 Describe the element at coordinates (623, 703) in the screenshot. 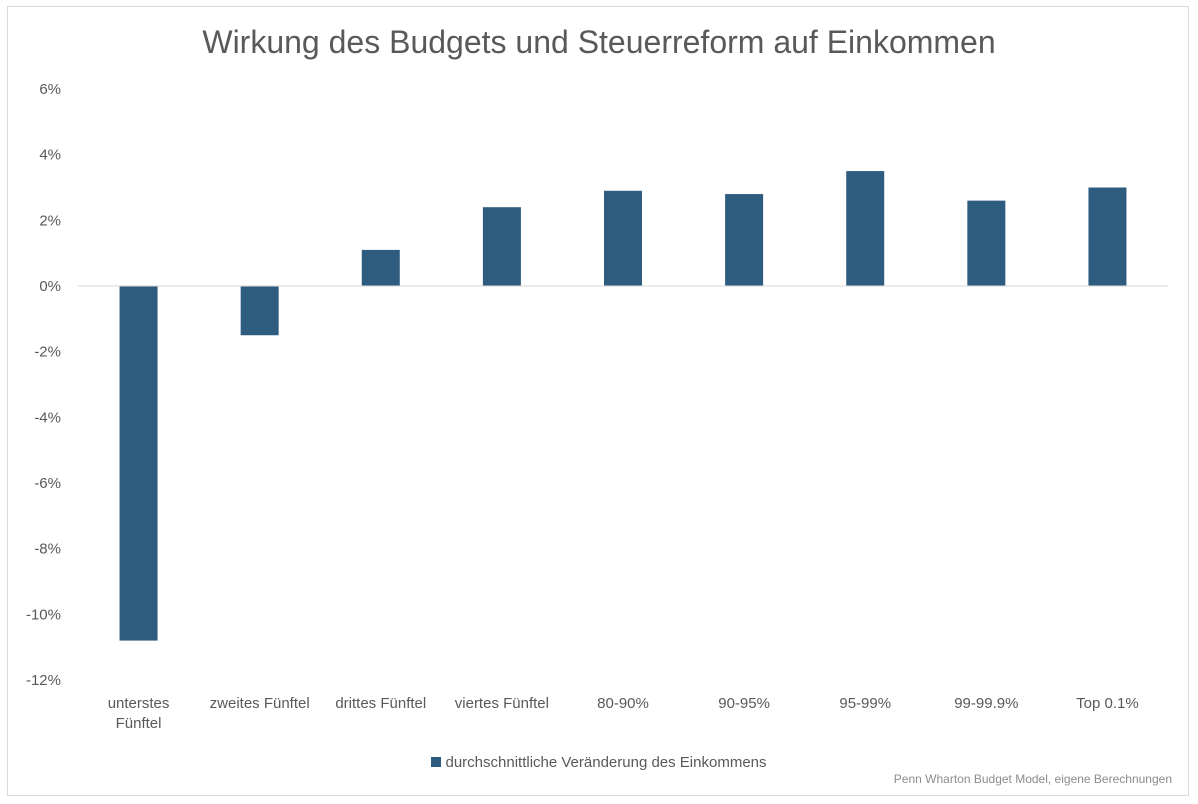

I see `x-category-label: 80-90%` at that location.